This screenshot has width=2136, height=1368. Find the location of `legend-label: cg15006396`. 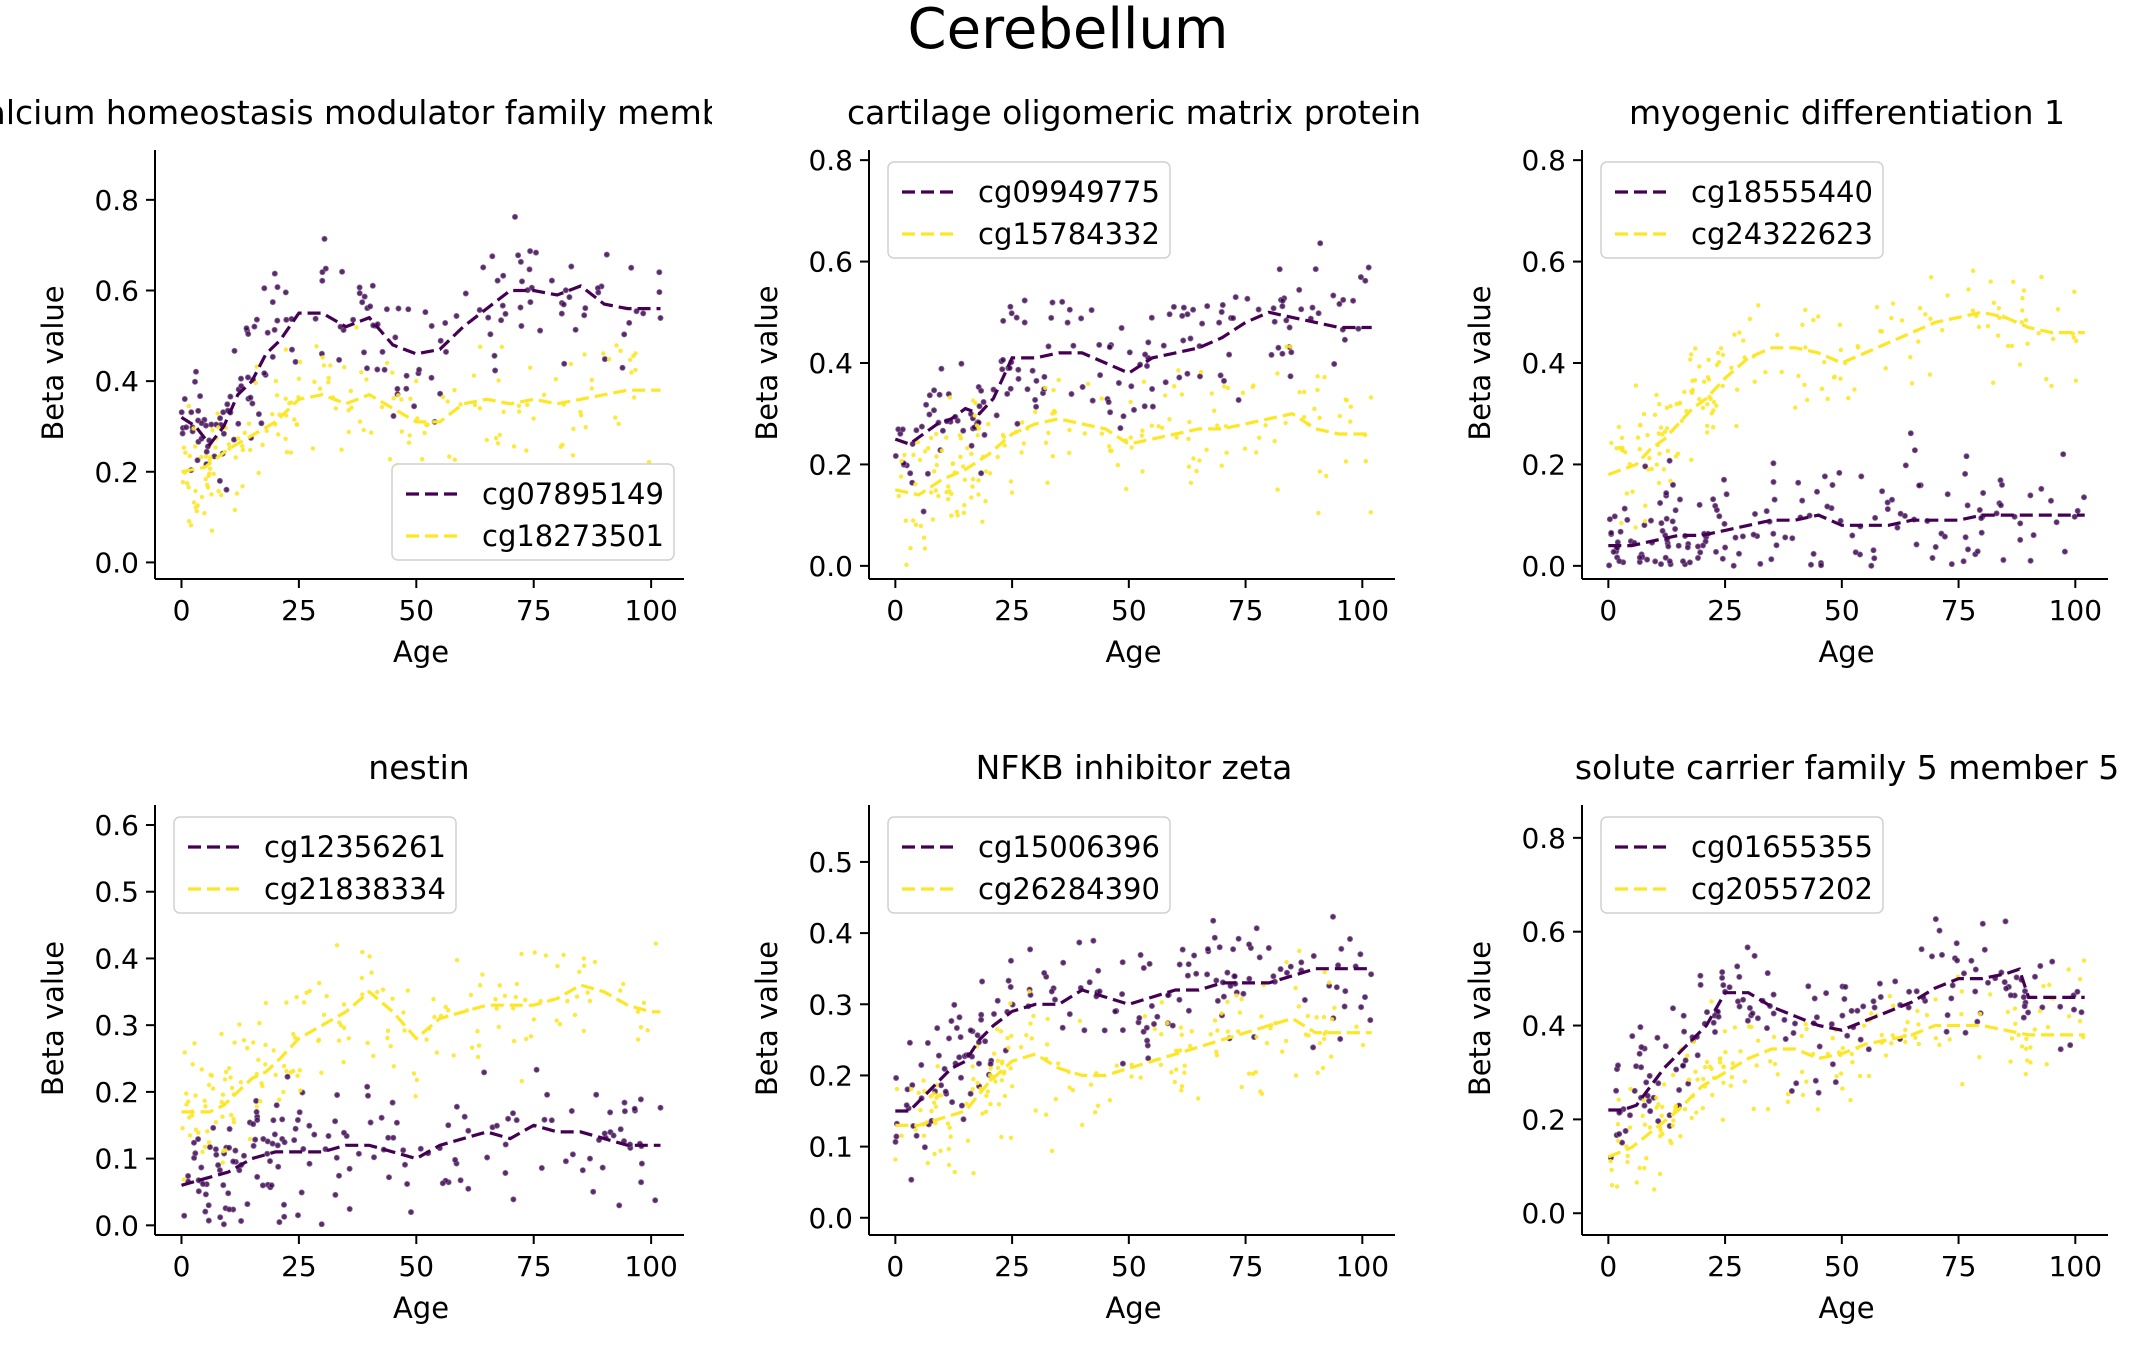

legend-label: cg15006396 is located at coordinates (1069, 847).